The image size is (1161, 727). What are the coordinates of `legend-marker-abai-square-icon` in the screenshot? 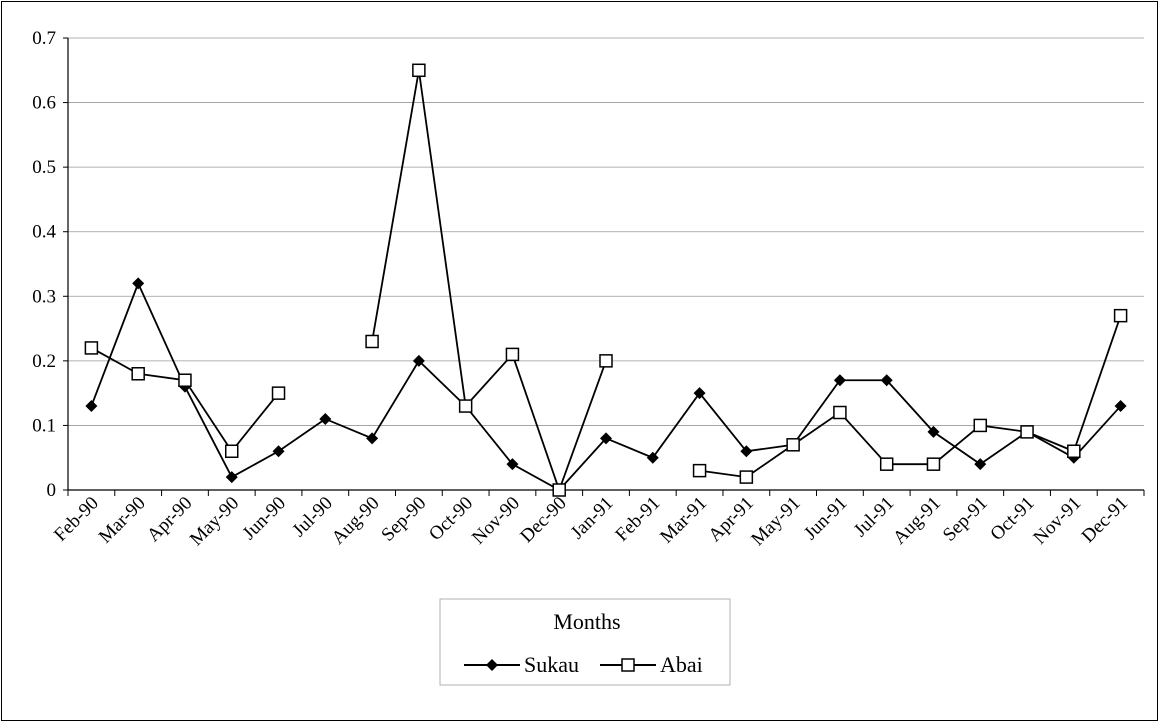 It's located at (628, 665).